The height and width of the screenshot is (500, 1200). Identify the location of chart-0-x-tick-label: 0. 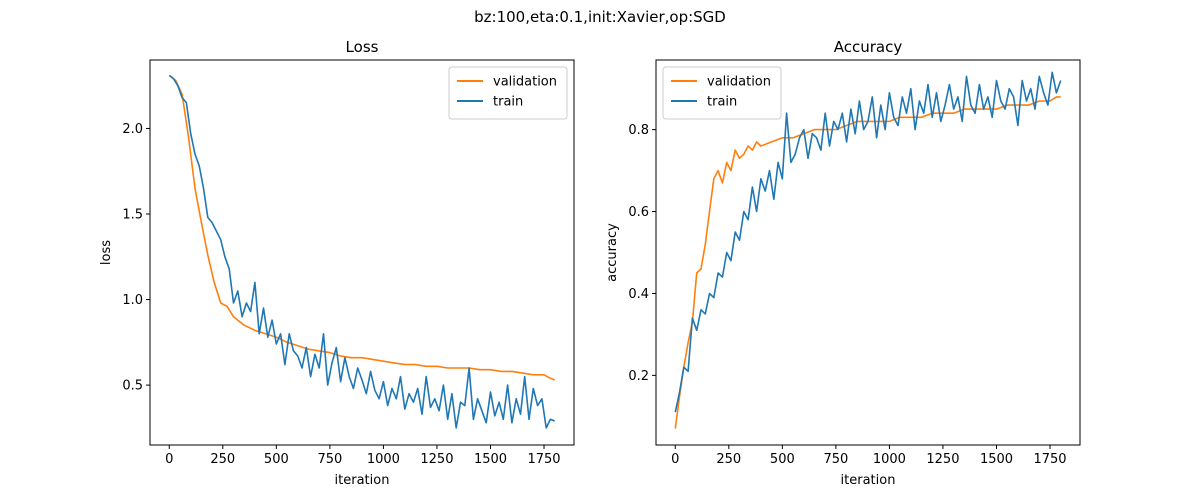
(169, 459).